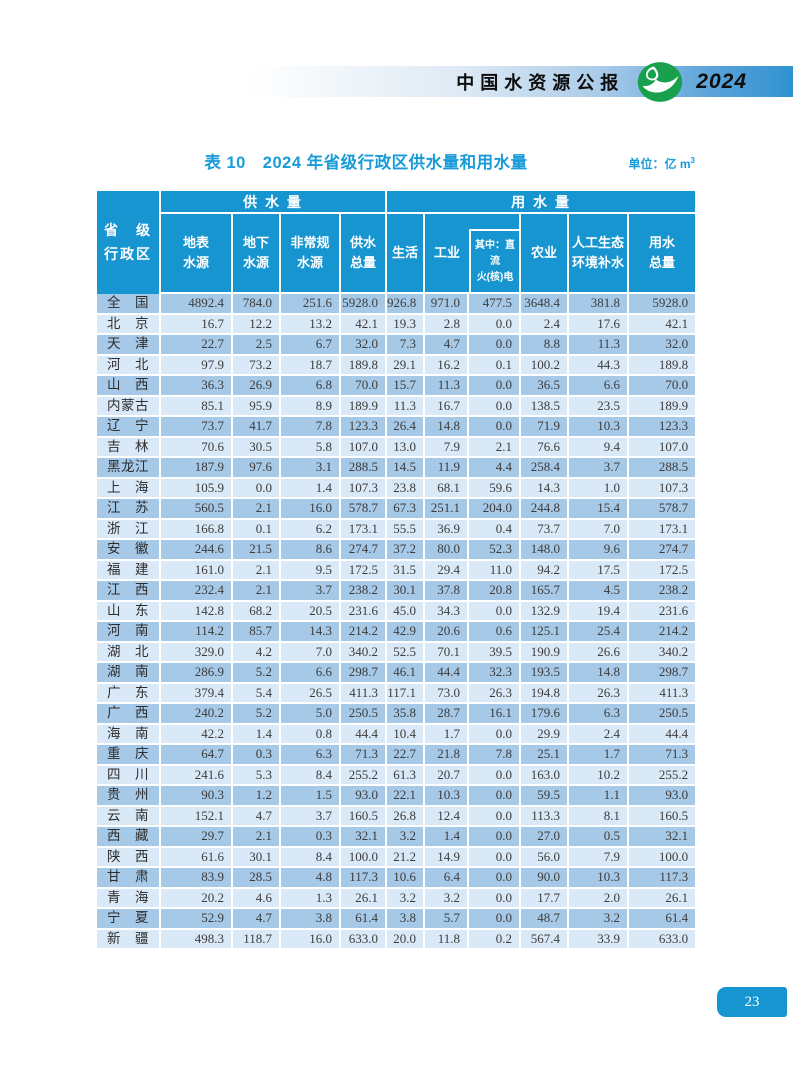 The width and height of the screenshot is (793, 1077). What do you see at coordinates (129, 427) in the screenshot?
I see `region-name-cell: 辽 宁` at bounding box center [129, 427].